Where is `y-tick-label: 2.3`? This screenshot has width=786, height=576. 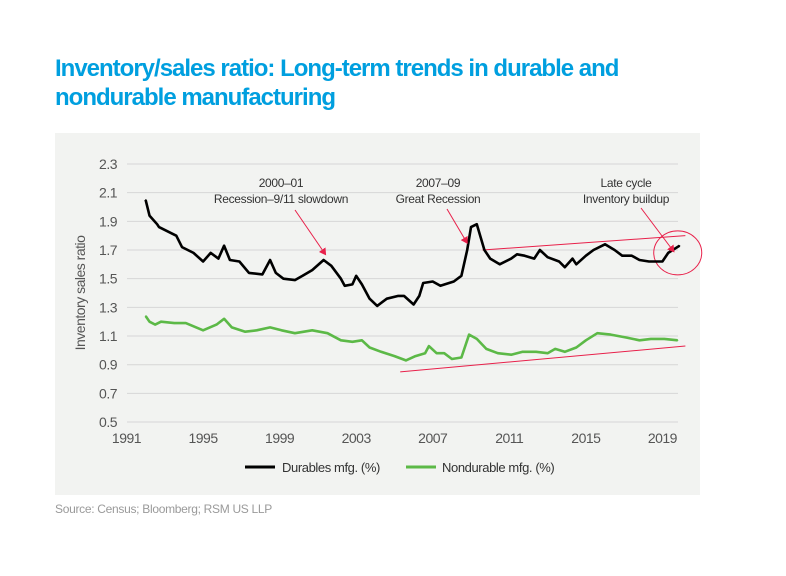
y-tick-label: 2.3 is located at coordinates (108, 164).